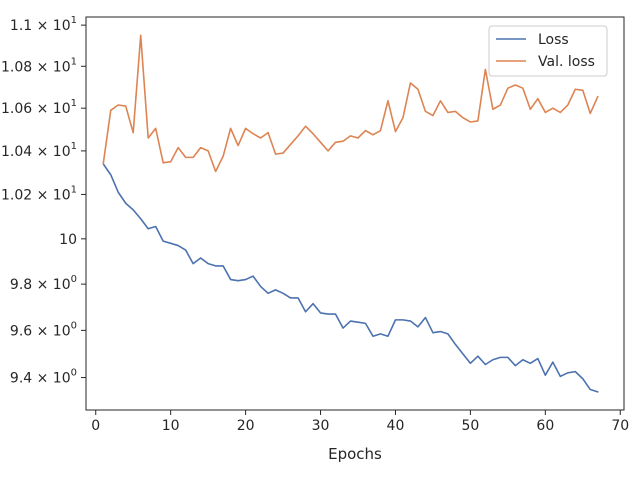  What do you see at coordinates (246, 426) in the screenshot?
I see `x-tick-label: 20` at bounding box center [246, 426].